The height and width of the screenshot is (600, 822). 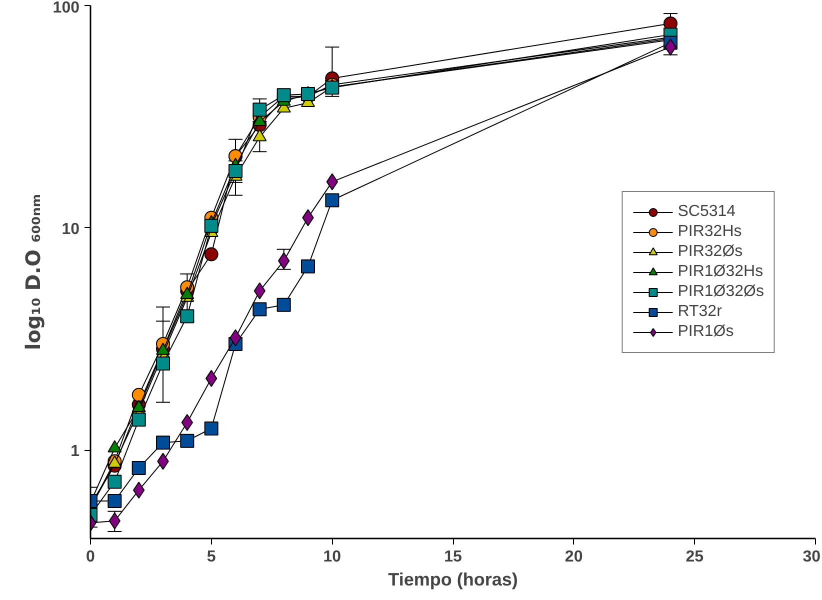 What do you see at coordinates (721, 291) in the screenshot?
I see `legend-label: PIR1Ø32Øs` at bounding box center [721, 291].